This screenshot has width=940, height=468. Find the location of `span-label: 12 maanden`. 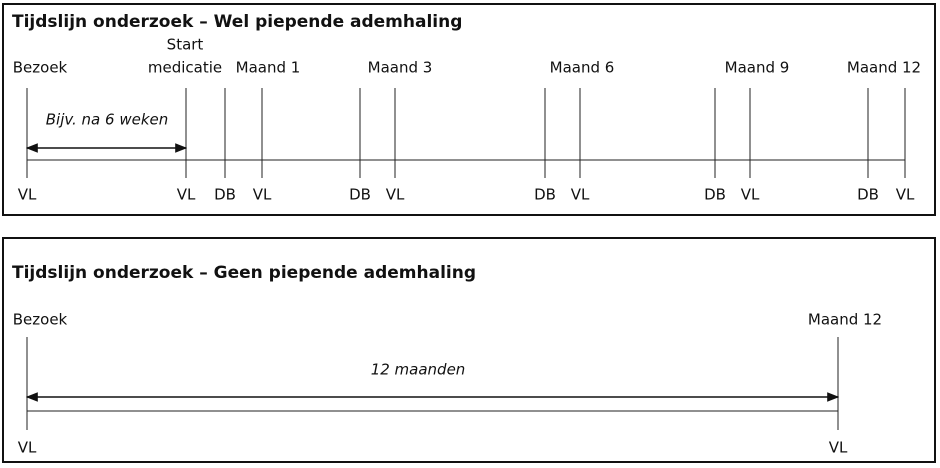

span-label: 12 maanden is located at coordinates (418, 370).